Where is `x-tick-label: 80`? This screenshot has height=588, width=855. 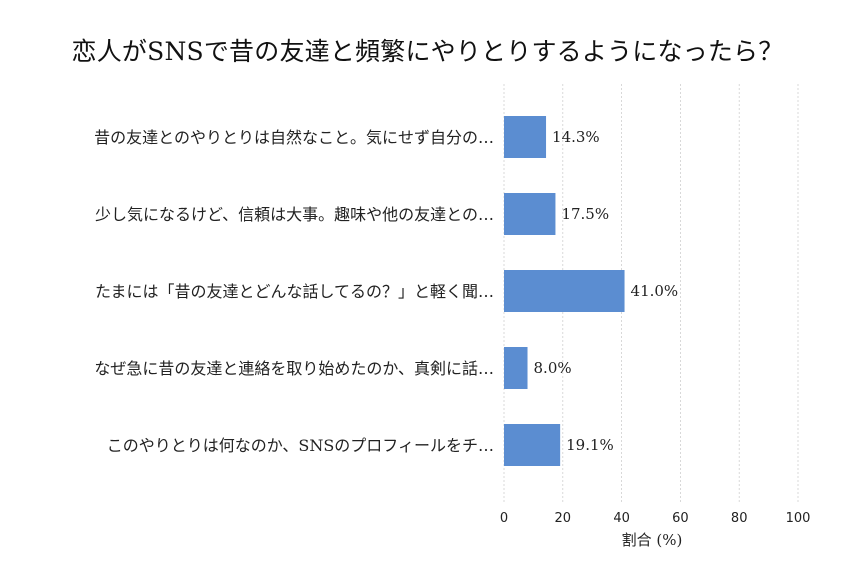
x-tick-label: 80 is located at coordinates (739, 518).